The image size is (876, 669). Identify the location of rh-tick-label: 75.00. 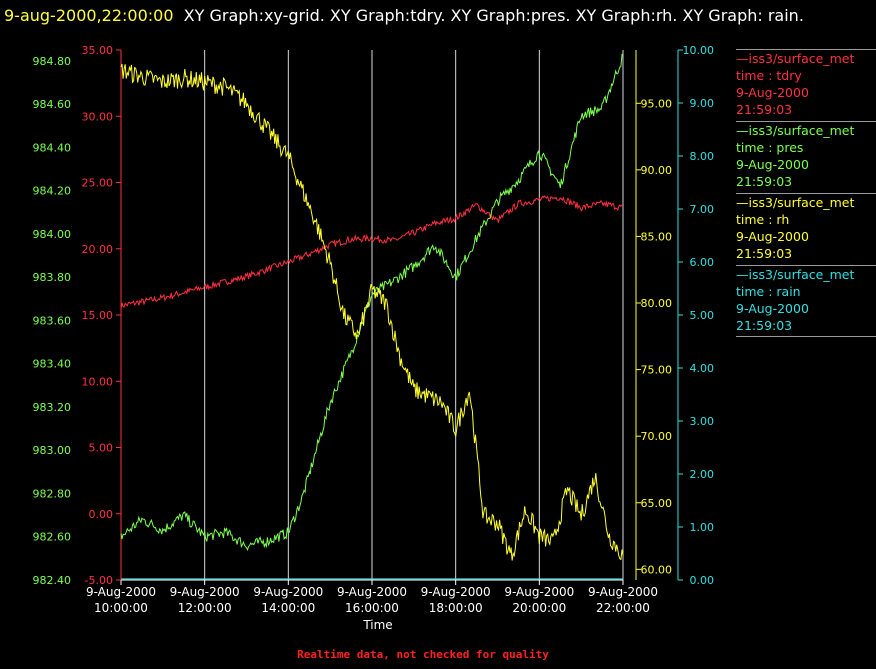
(657, 370).